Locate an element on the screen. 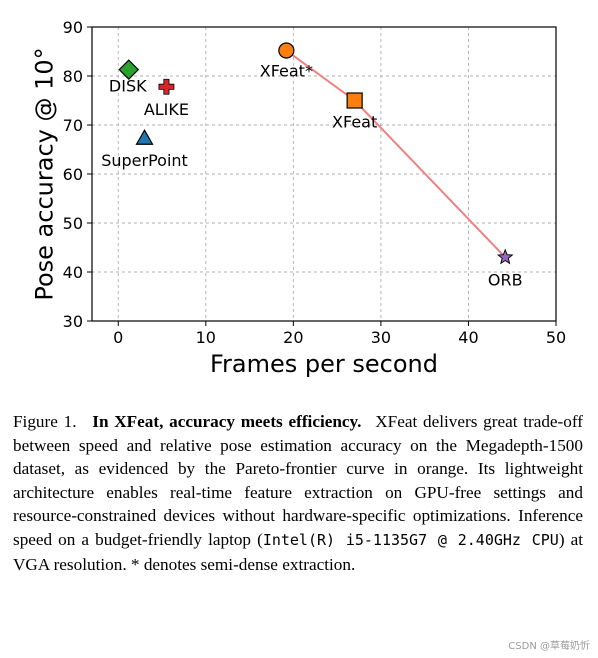 The image size is (598, 658). caption-note: * denotes semi-dense extraction. is located at coordinates (243, 564).